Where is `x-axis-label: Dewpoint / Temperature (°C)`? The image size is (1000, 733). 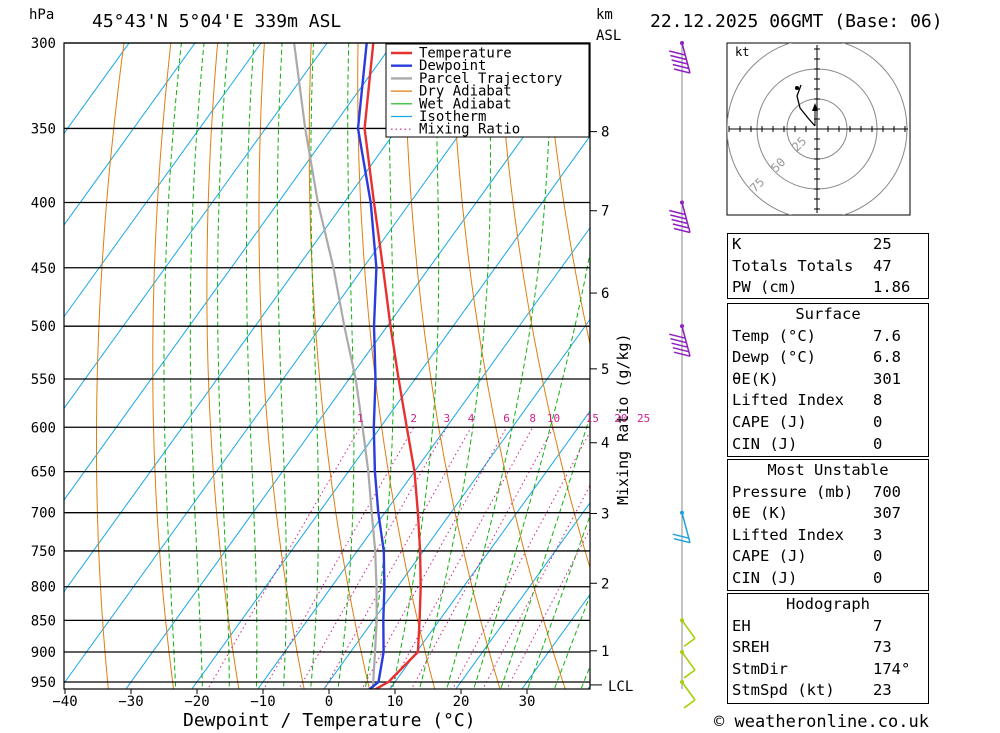 x-axis-label: Dewpoint / Temperature (°C) is located at coordinates (329, 720).